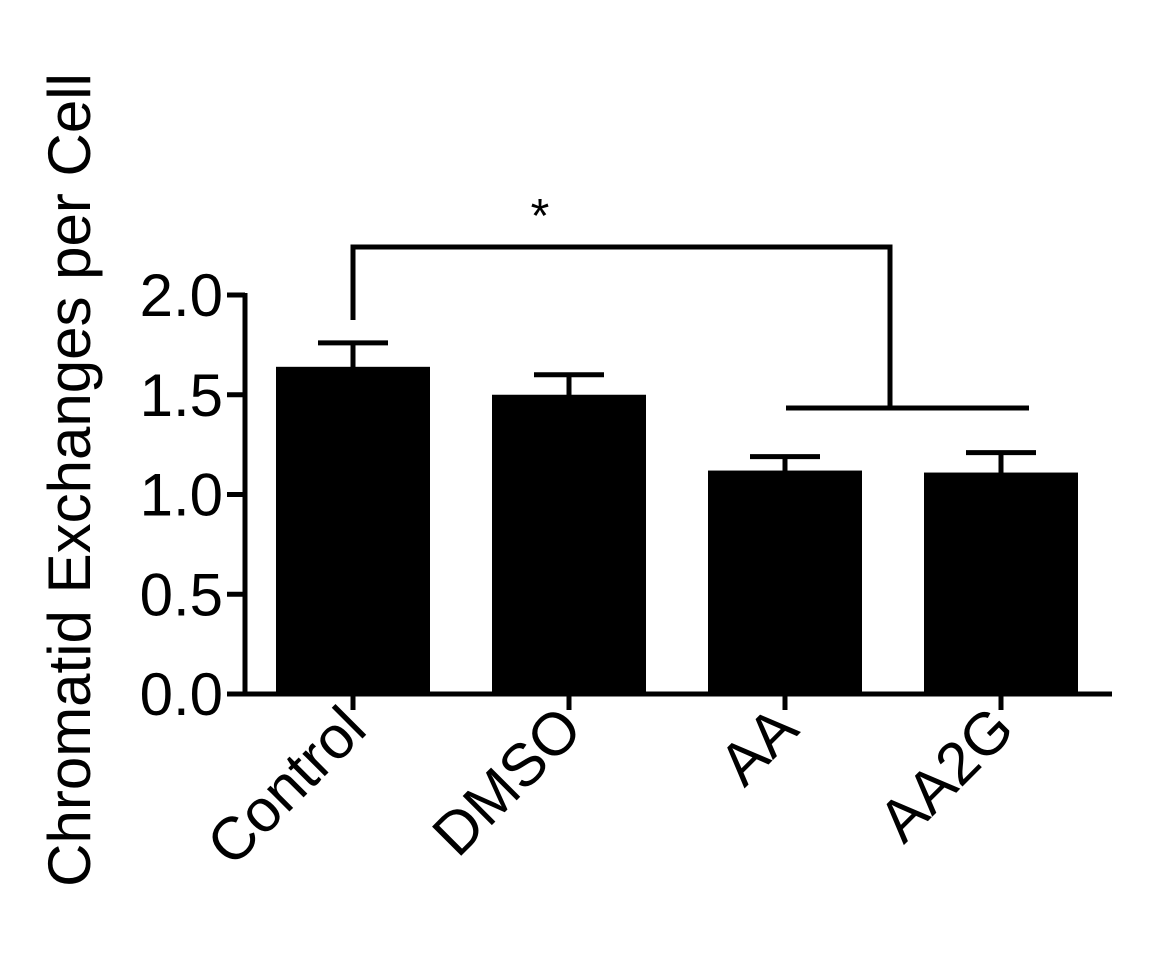  I want to click on bar-aa2g, so click(1001, 584).